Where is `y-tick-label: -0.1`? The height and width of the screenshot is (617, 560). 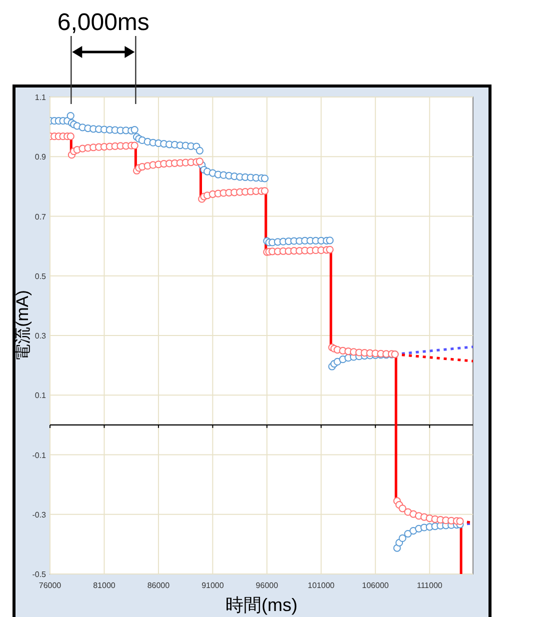 y-tick-label: -0.1 is located at coordinates (39, 455).